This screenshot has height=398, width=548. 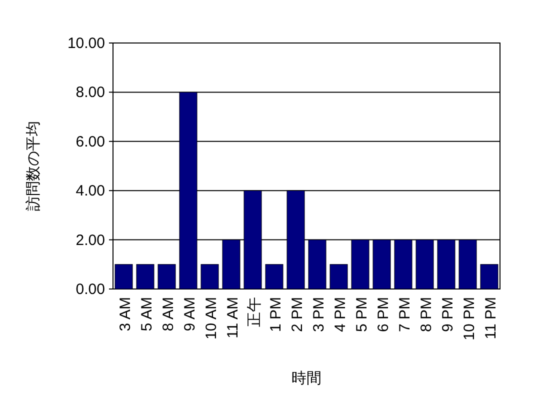 What do you see at coordinates (361, 314) in the screenshot?
I see `x-tick-label: 5 PM` at bounding box center [361, 314].